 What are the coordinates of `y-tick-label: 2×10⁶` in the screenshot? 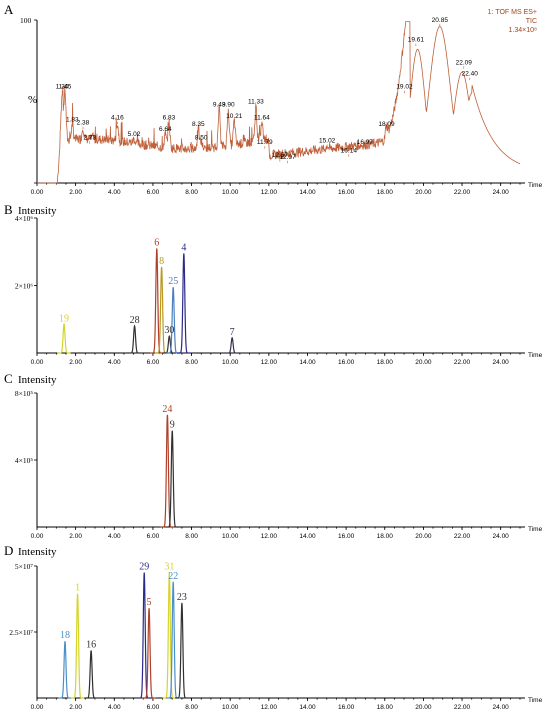 It's located at (24, 286).